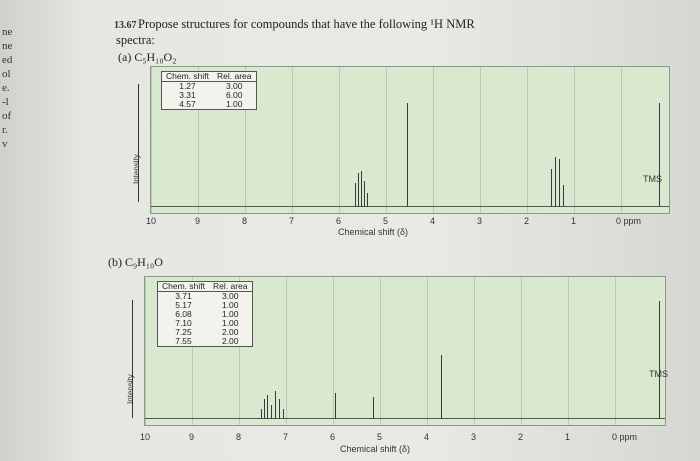 This screenshot has width=700, height=461. Describe the element at coordinates (183, 341) in the screenshot. I see `table-cell: 7.55` at that location.